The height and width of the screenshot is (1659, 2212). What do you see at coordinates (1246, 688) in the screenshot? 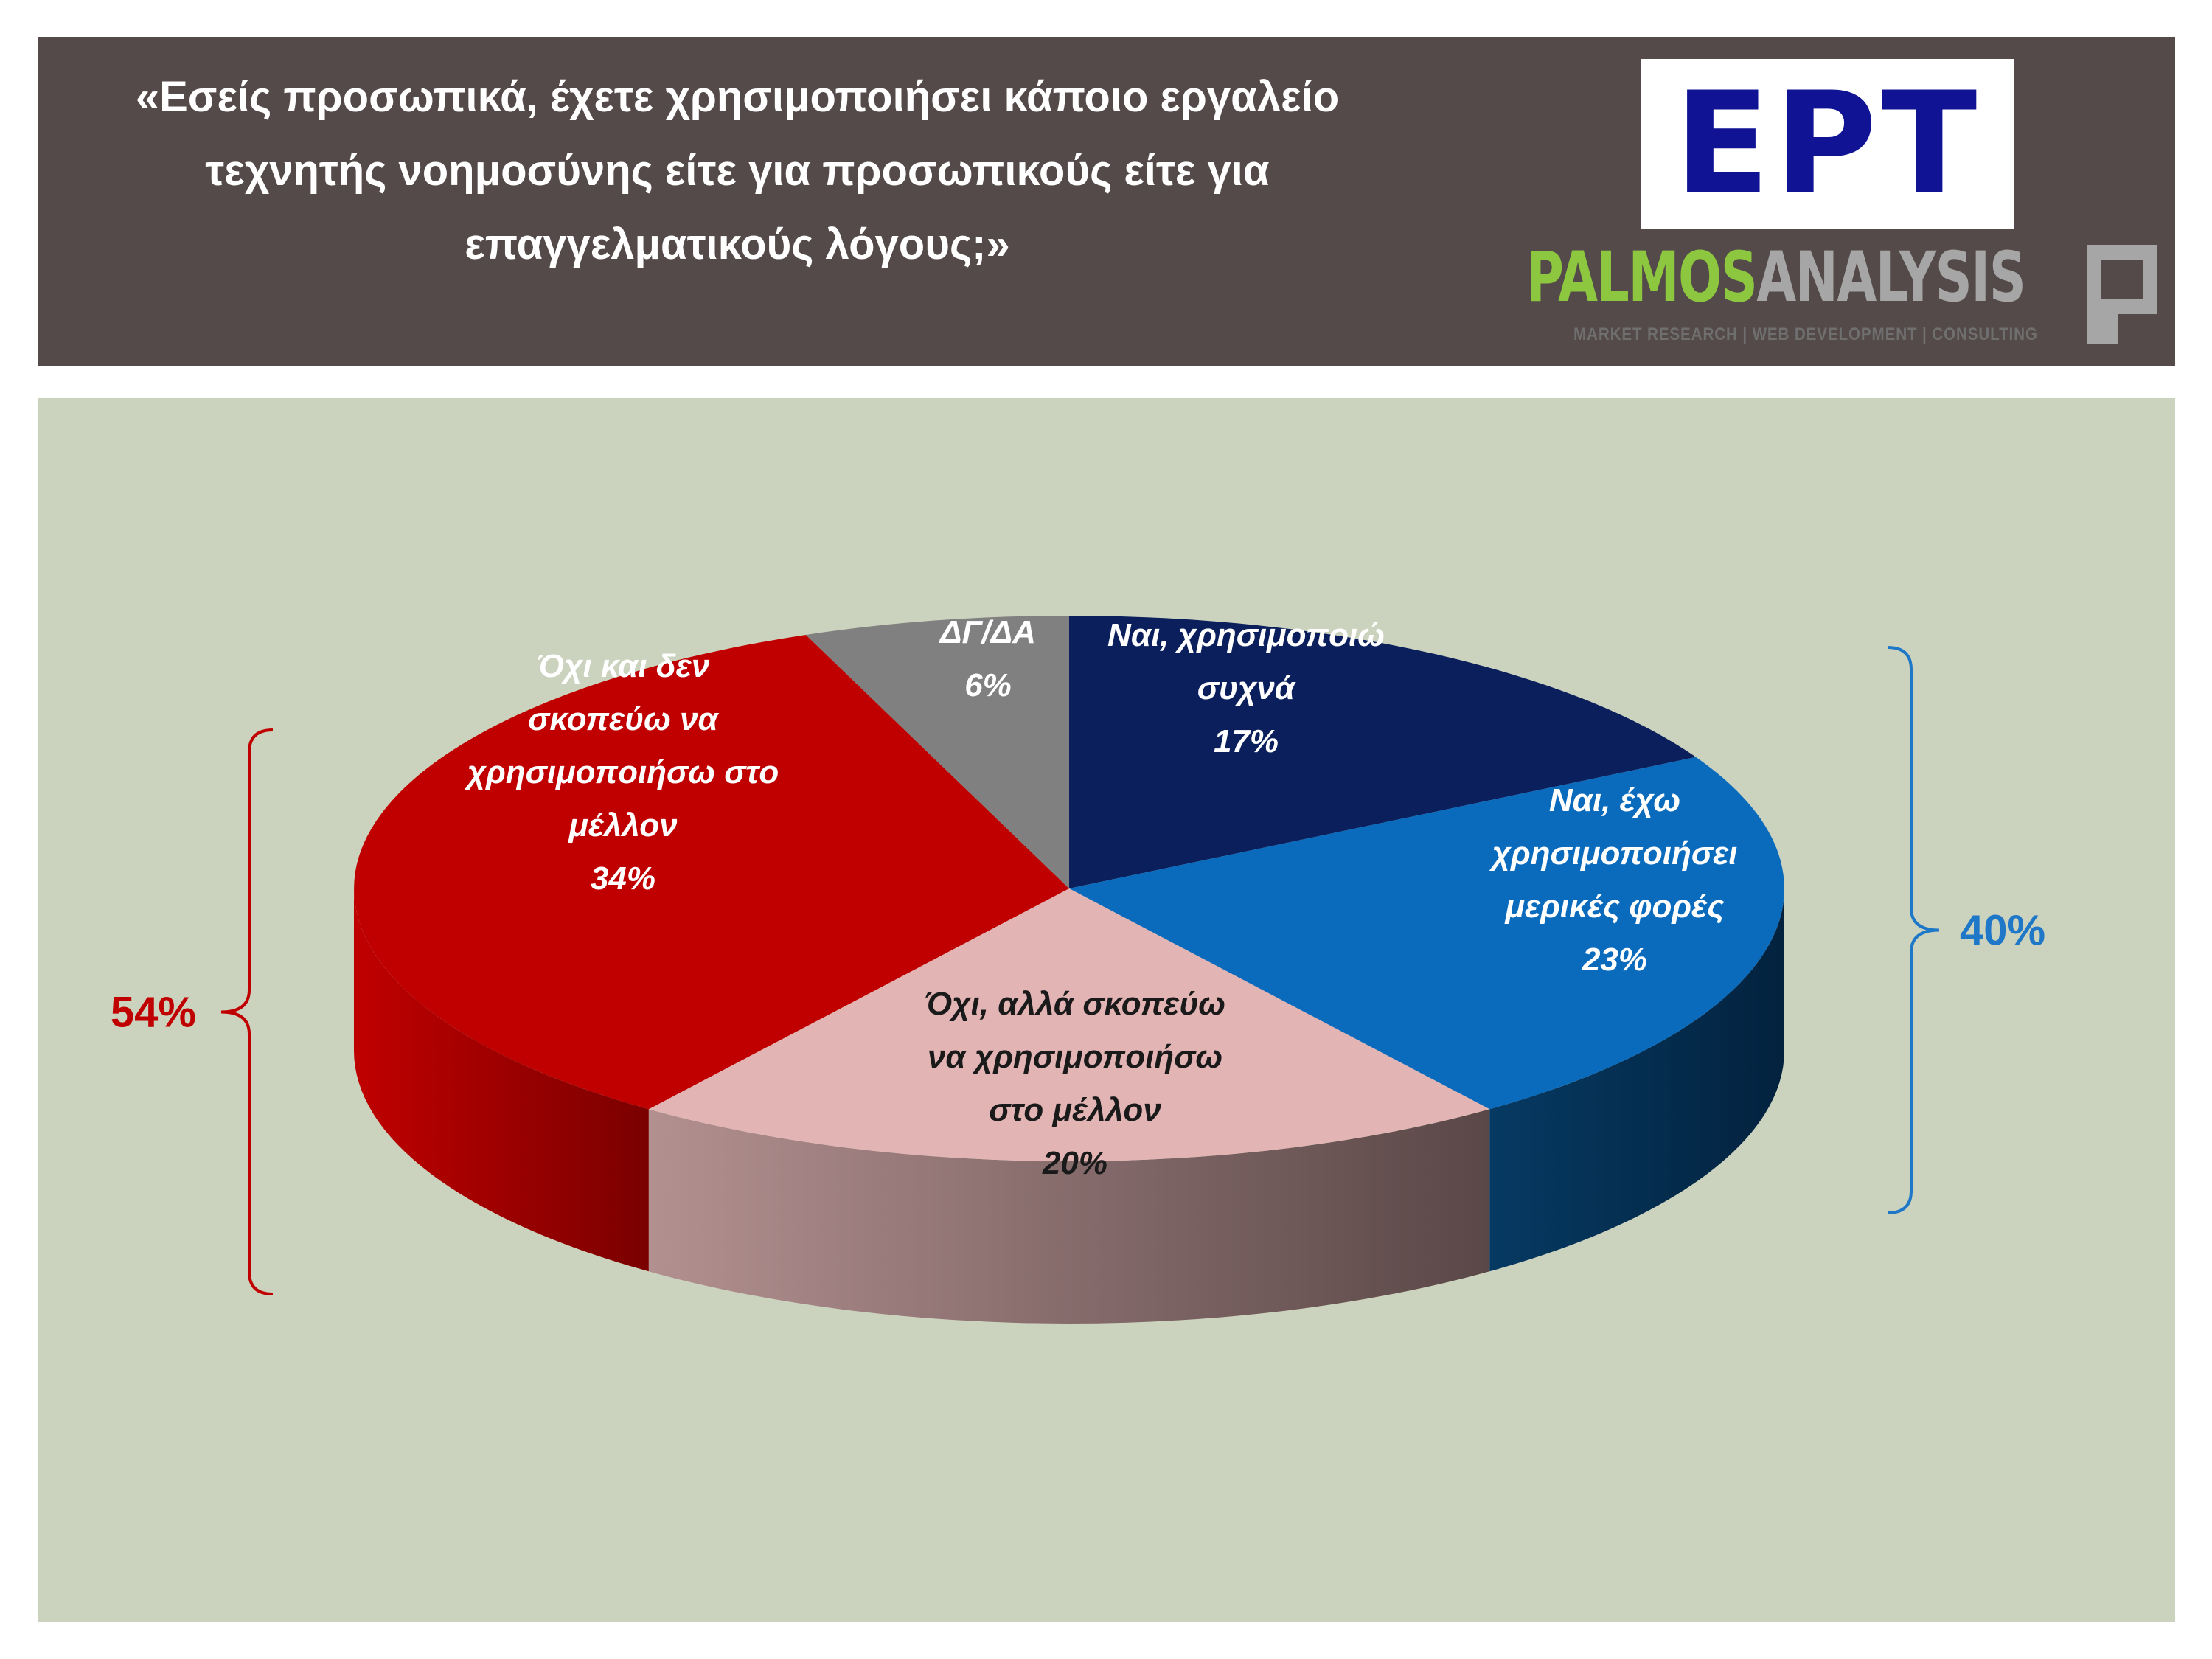
I see `slice-label-use-often-line-2: συχνά` at bounding box center [1246, 688].